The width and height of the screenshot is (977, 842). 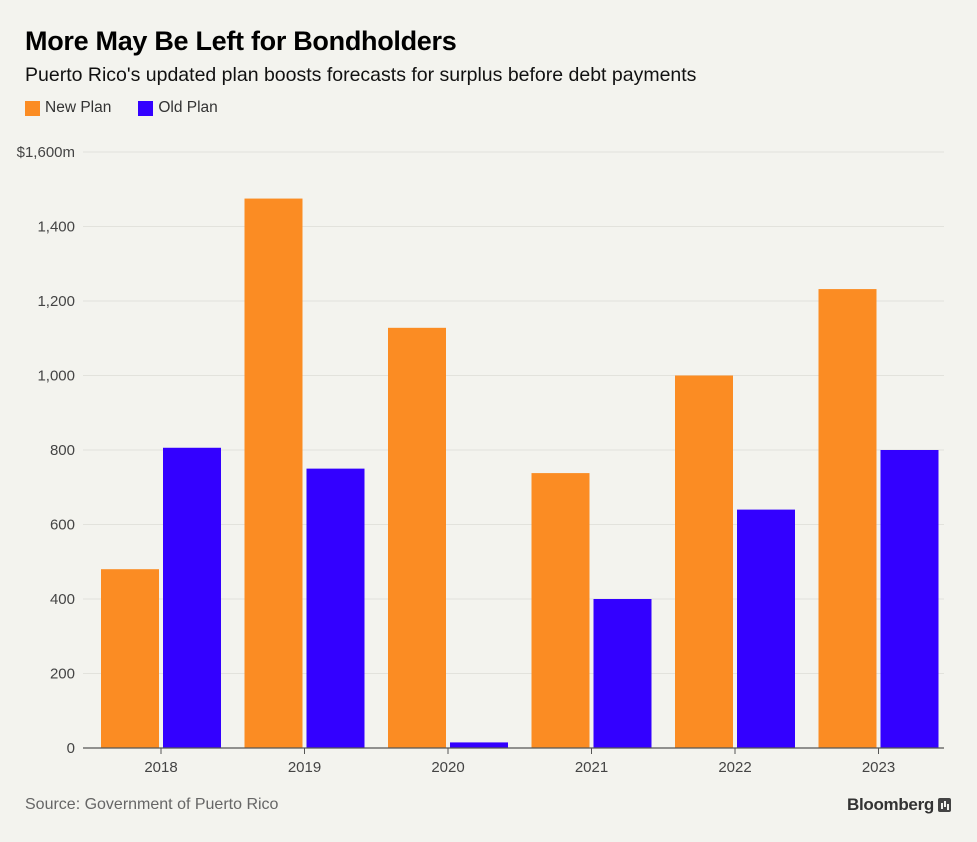 I want to click on y-tick-label-200: 200, so click(x=62, y=674).